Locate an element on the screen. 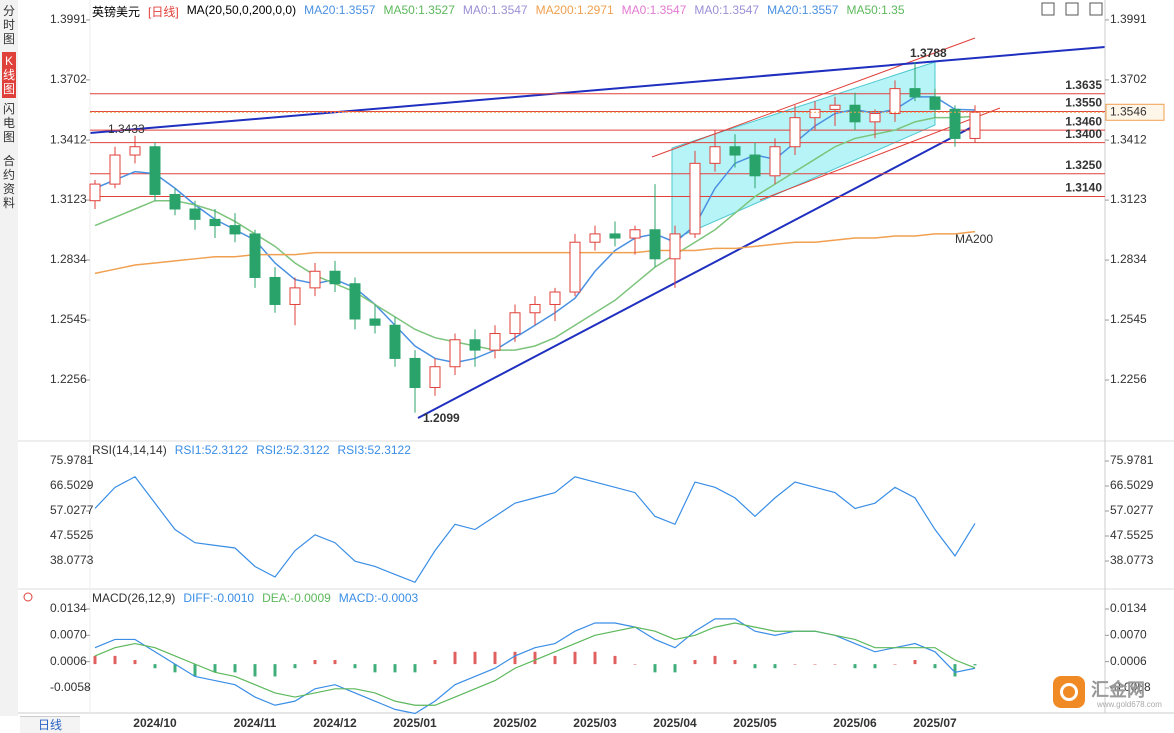 This screenshot has height=733, width=1174. watermark: 汇金网 www.gold678.com is located at coordinates (1108, 694).